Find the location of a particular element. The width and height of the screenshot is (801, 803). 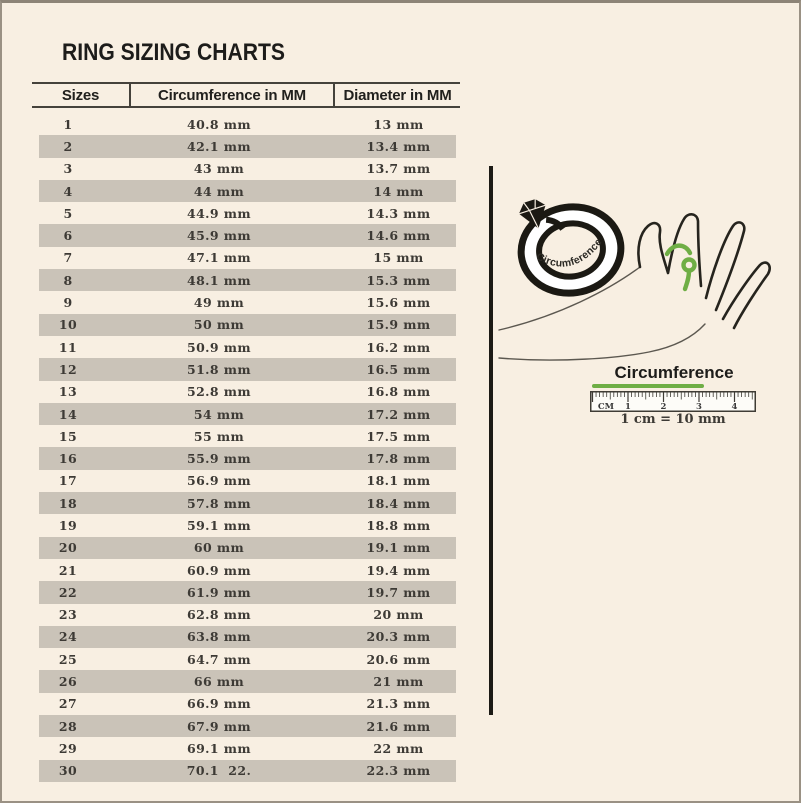

cell-diameter: 17.5 mm is located at coordinates (398, 436).